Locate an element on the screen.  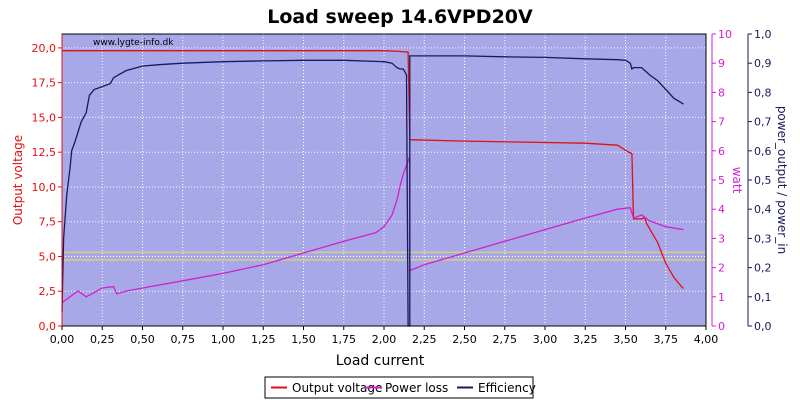
y-axis-right-efficiency: 0,0 0,1 0,2 0,3 0,4 0,5 0,6 0,7 0,8 0,9 1,0 is located at coordinates (759, 180).